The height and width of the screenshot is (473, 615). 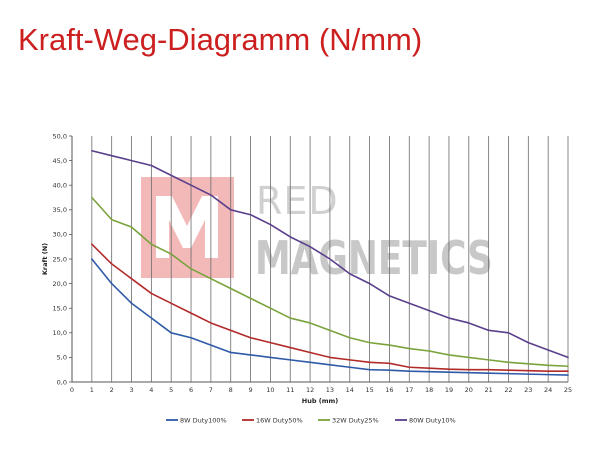 What do you see at coordinates (409, 390) in the screenshot?
I see `x-tick-label: 17` at bounding box center [409, 390].